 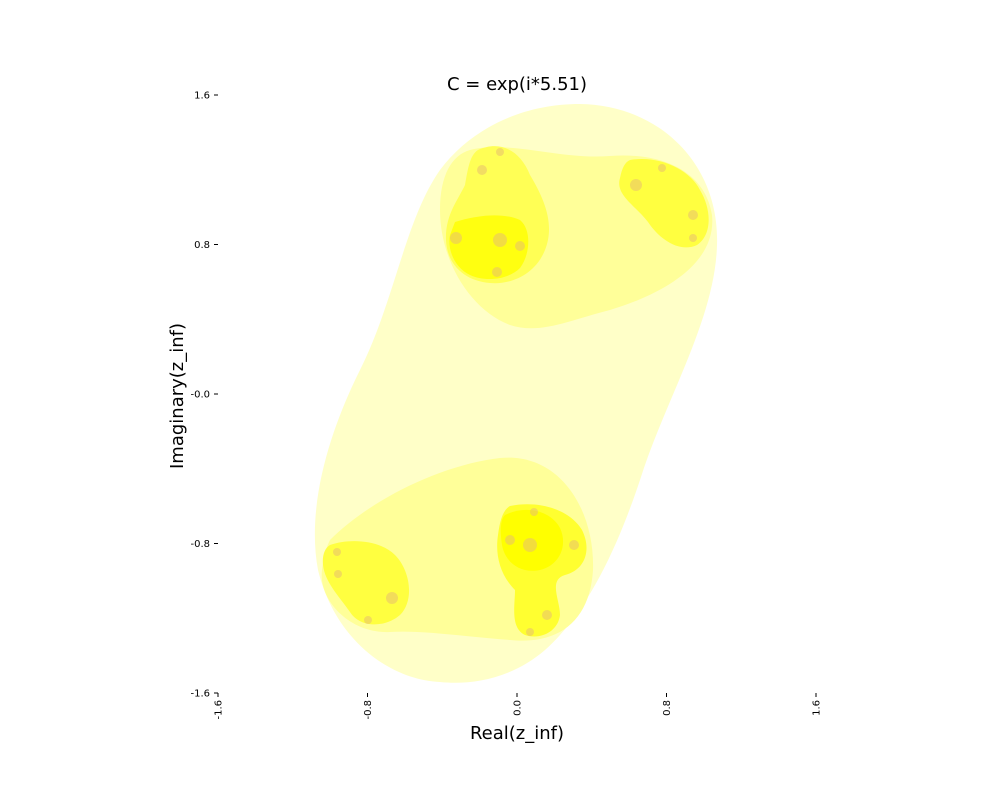 What do you see at coordinates (517, 733) in the screenshot?
I see `x-axis-label: Real(z_inf)` at bounding box center [517, 733].